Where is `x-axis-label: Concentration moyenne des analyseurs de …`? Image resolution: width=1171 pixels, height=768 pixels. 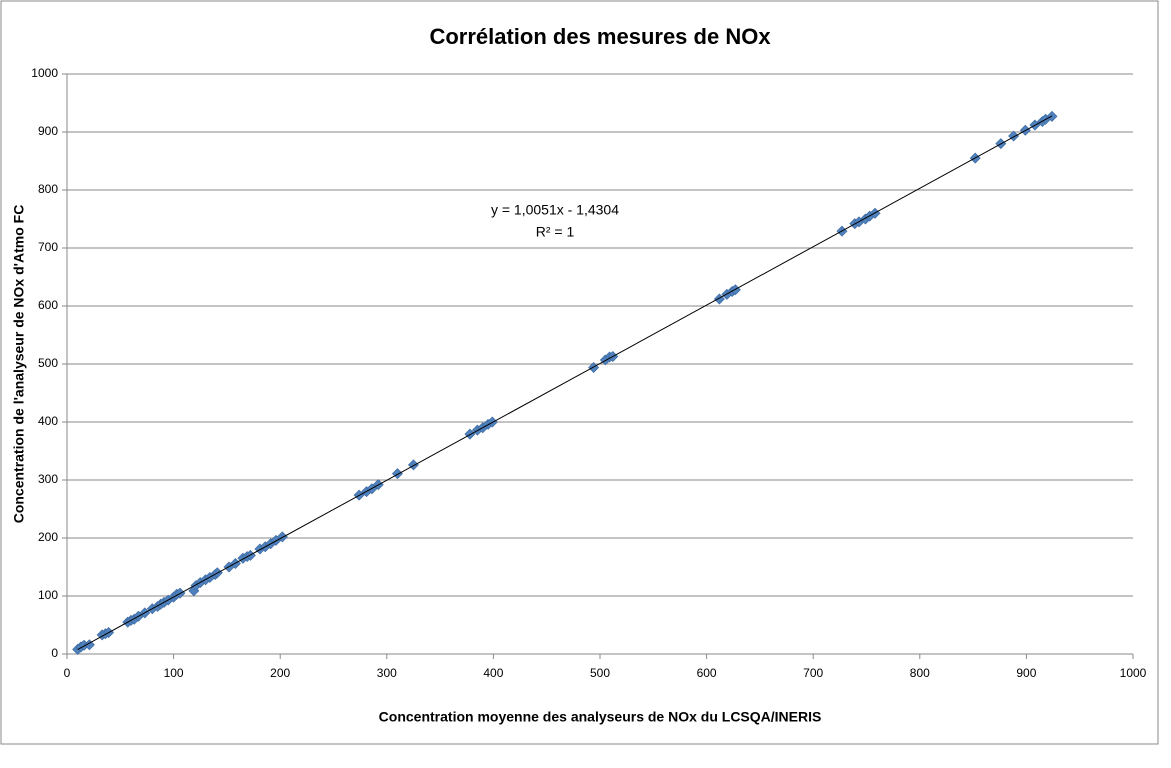
x-axis-label: Concentration moyenne des analyseurs de … is located at coordinates (600, 717).